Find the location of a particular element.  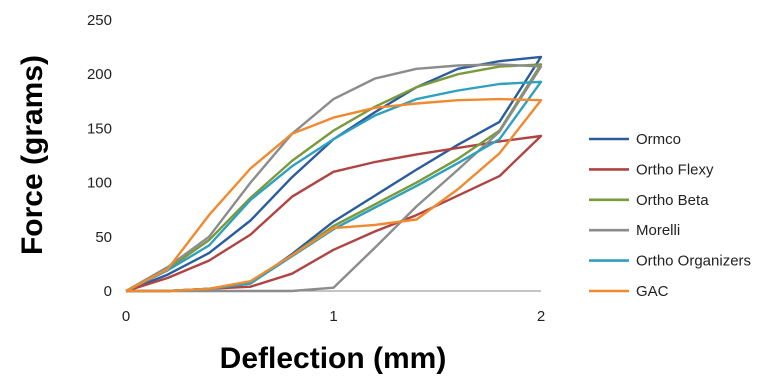

x-axis-ticks: 0 1 2 is located at coordinates (333, 316).